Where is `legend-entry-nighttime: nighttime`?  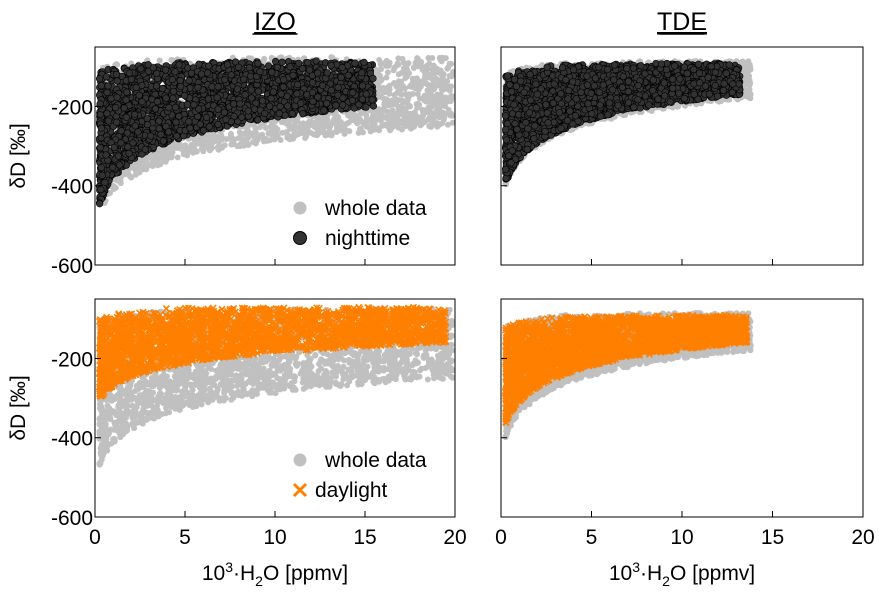
legend-entry-nighttime: nighttime is located at coordinates (351, 238).